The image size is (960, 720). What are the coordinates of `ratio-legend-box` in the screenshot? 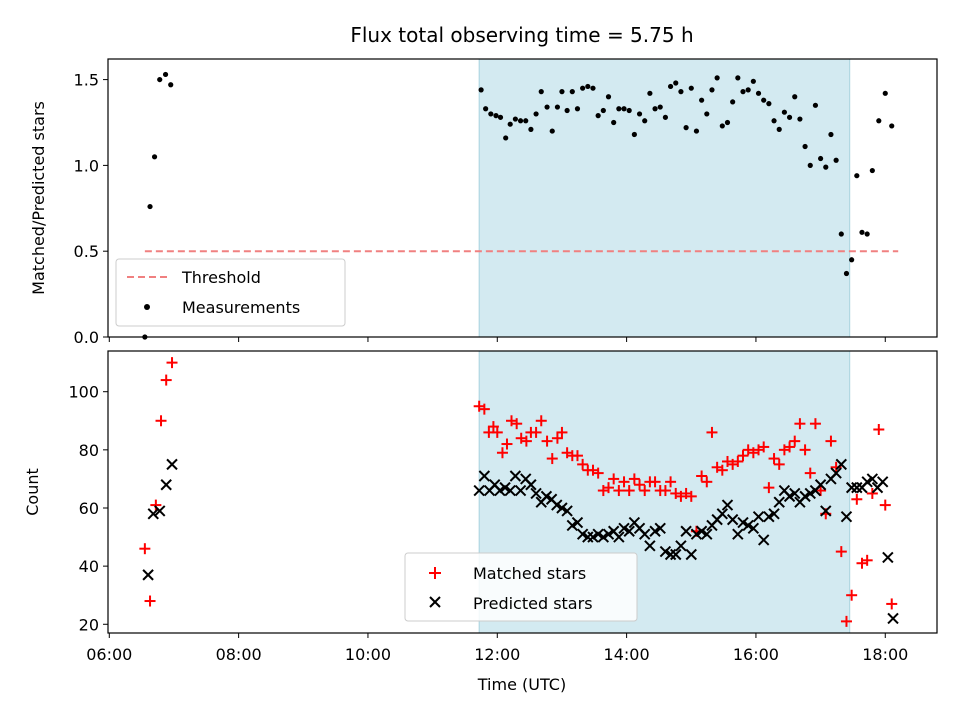 It's located at (230, 292).